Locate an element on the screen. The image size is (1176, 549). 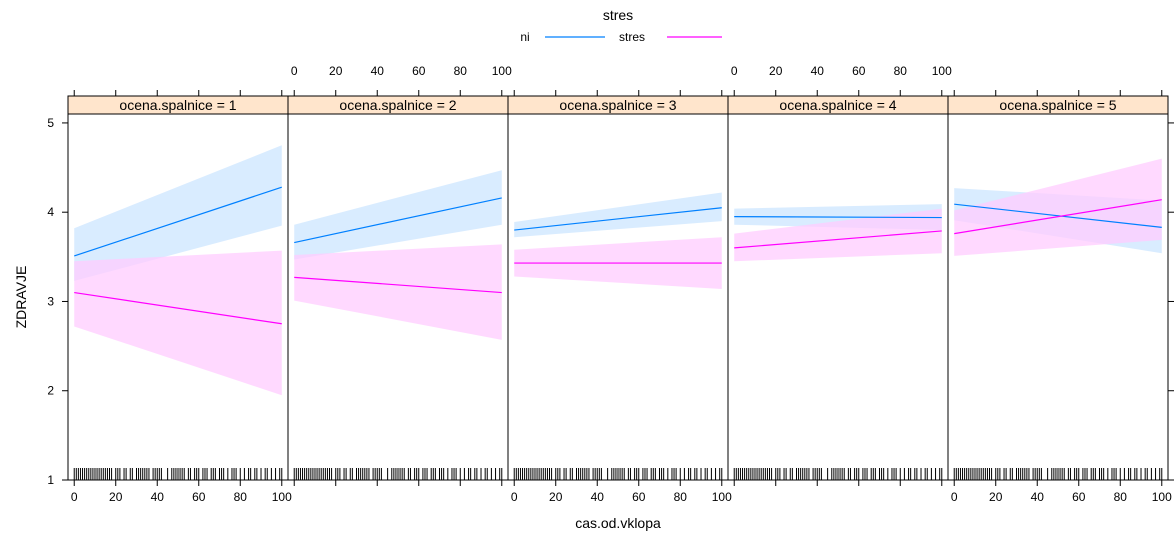
y-tick-label: 1 is located at coordinates (50, 480).